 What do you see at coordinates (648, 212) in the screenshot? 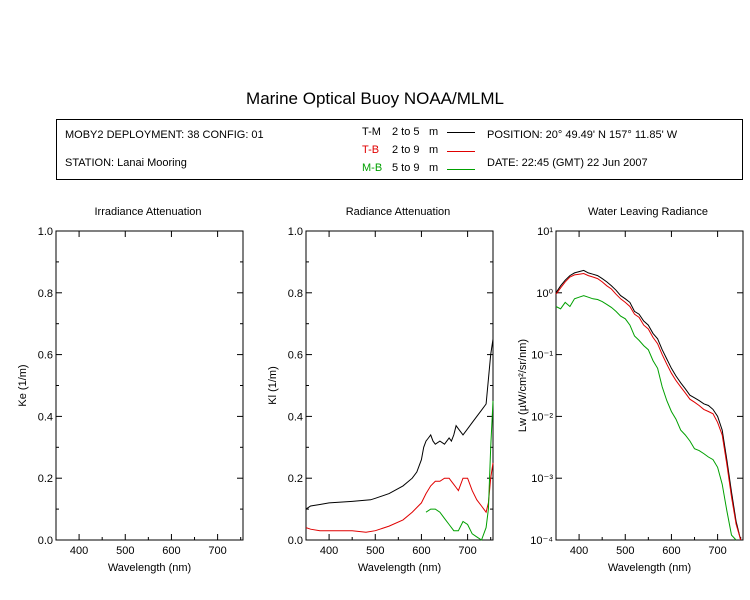
I see `panel-title-water-leaving: Water Leaving Radiance` at bounding box center [648, 212].